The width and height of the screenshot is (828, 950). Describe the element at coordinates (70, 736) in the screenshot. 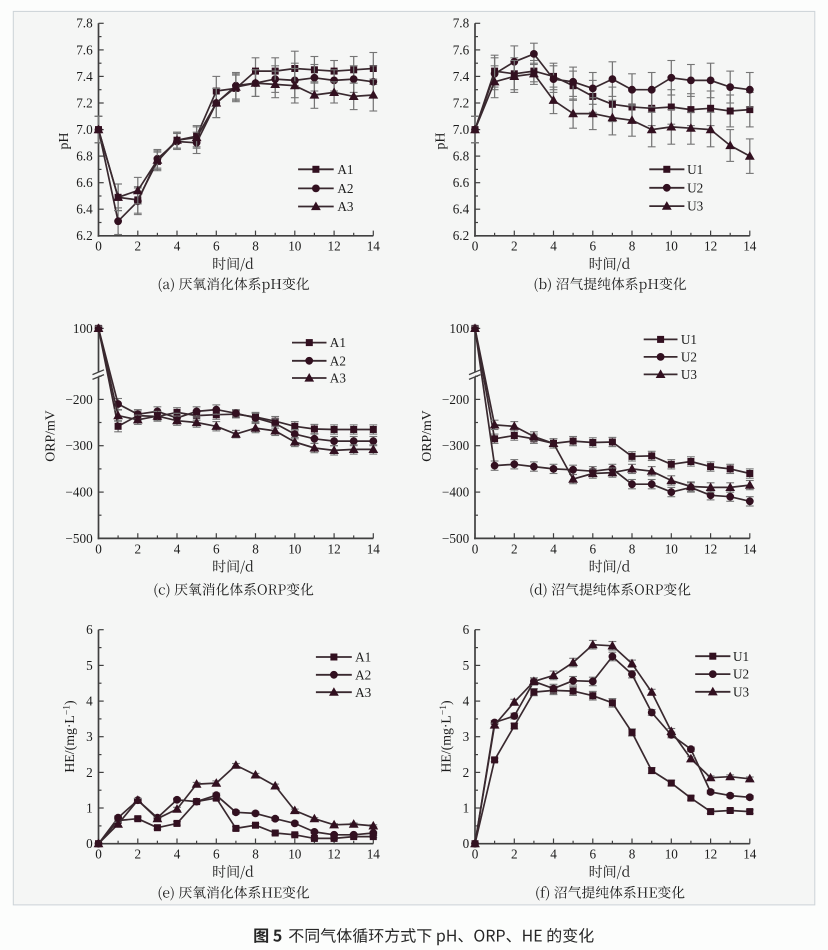

I see `svg-text: HE/(mg·L−1)` at that location.